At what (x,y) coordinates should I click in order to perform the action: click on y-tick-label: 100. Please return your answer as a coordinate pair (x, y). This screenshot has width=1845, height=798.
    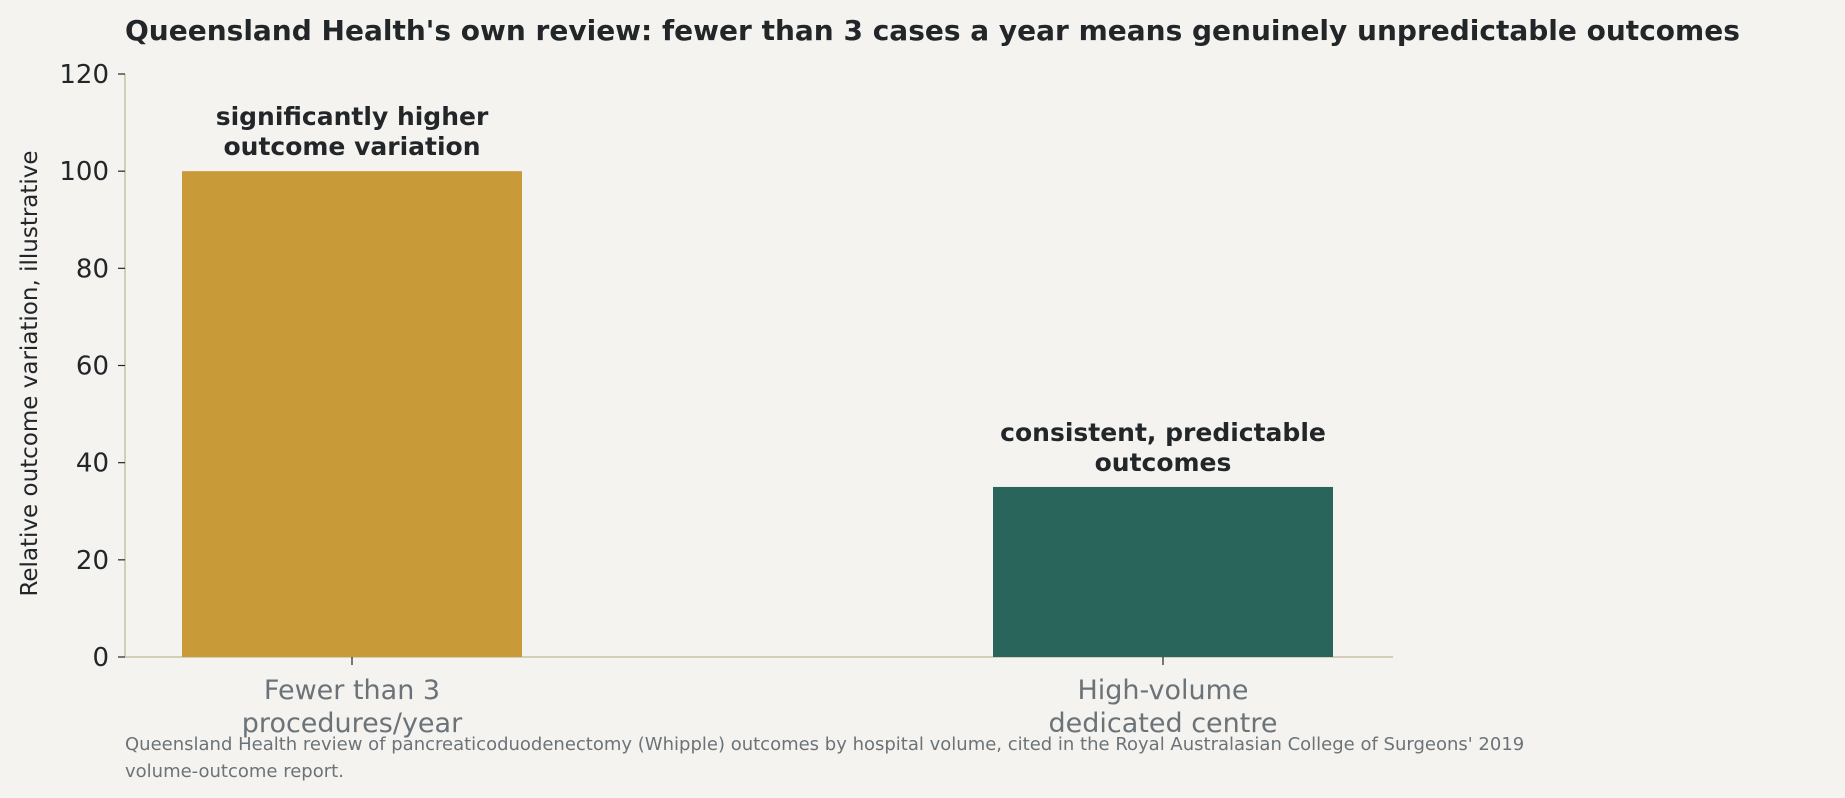
    Looking at the image, I should click on (84, 172).